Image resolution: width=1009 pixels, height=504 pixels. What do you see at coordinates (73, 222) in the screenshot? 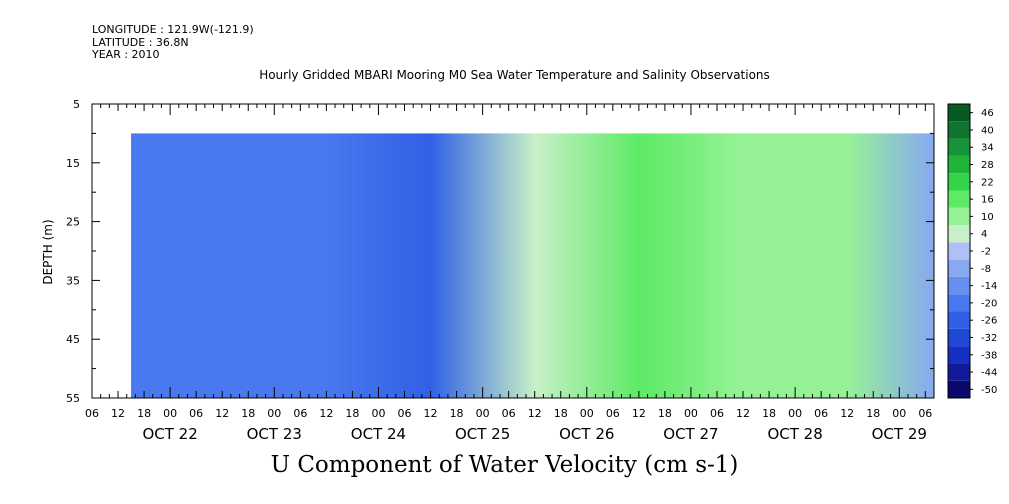
I see `y-tick-label: 25` at bounding box center [73, 222].